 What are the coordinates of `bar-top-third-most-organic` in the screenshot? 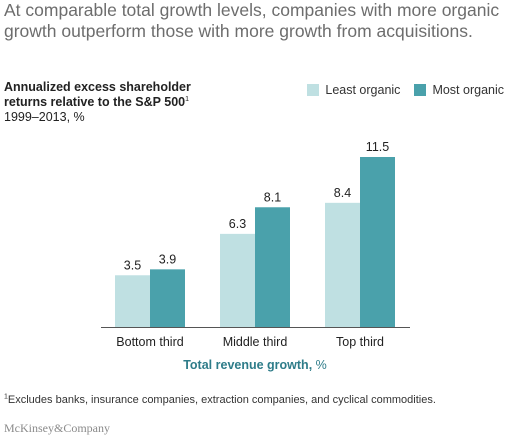 It's located at (377, 242).